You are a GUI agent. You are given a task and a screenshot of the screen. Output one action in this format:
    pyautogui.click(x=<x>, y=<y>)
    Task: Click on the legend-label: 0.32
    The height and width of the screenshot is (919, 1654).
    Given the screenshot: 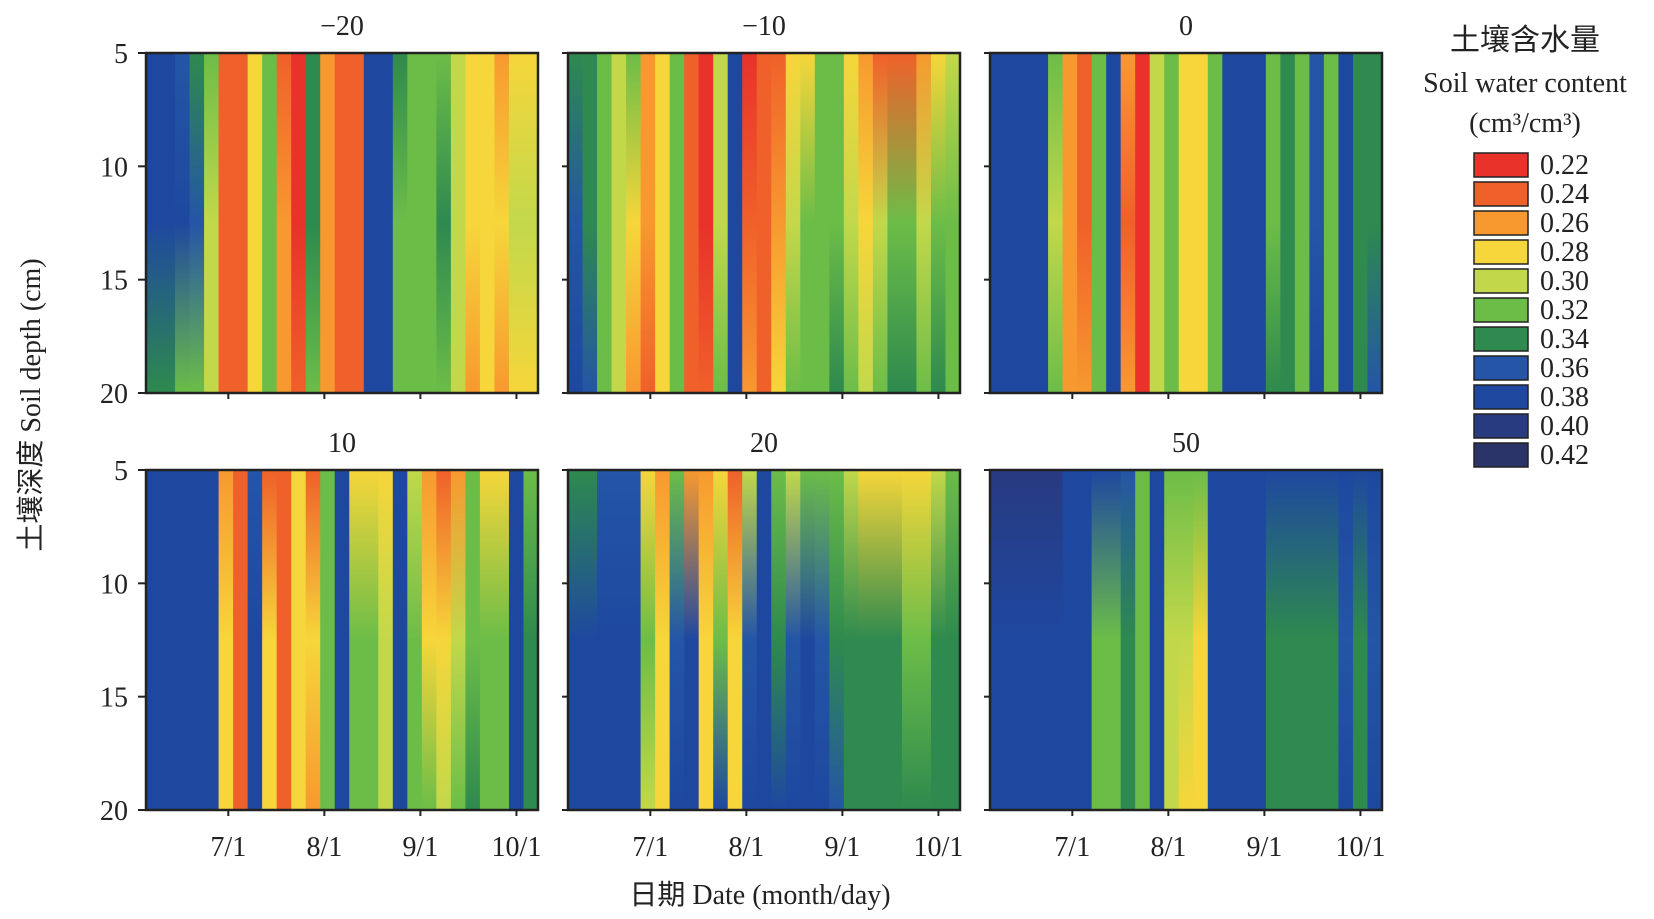 What is the action you would take?
    pyautogui.click(x=1564, y=310)
    